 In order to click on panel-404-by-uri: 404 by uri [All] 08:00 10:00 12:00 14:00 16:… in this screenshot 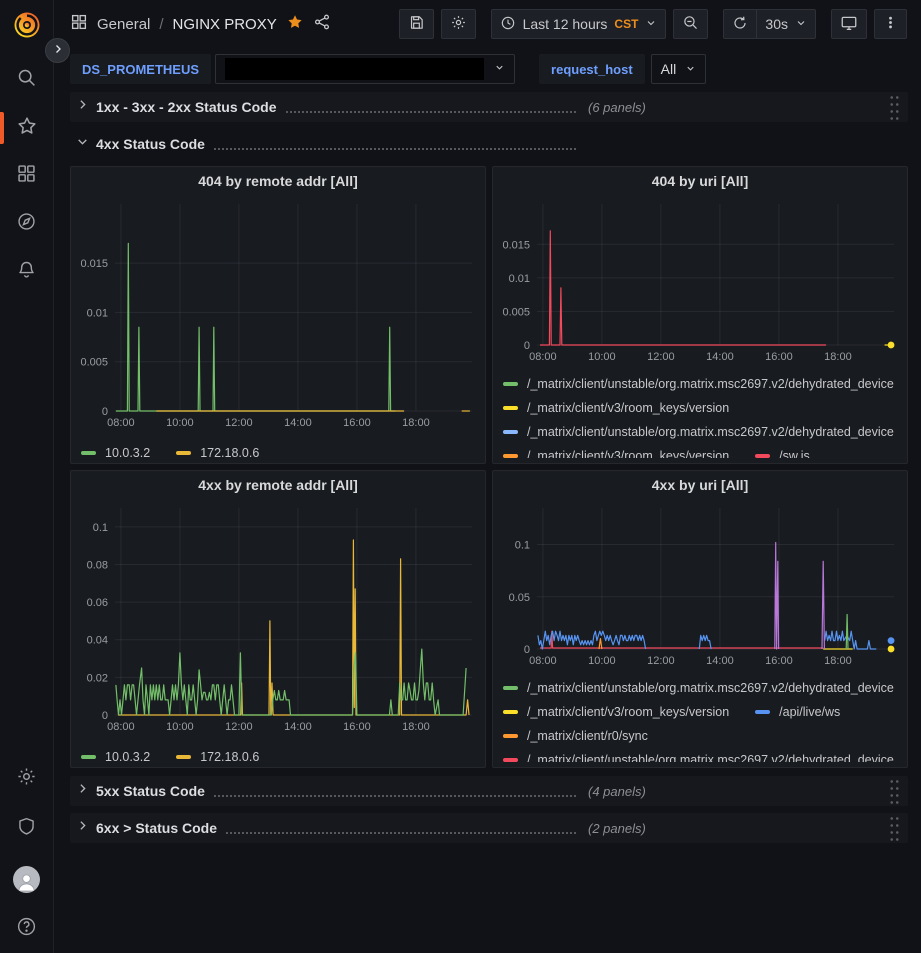, I will do `click(700, 315)`.